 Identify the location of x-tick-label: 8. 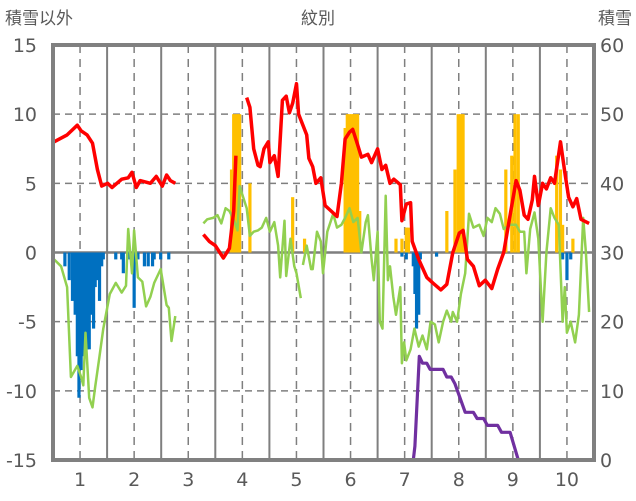
(459, 480).